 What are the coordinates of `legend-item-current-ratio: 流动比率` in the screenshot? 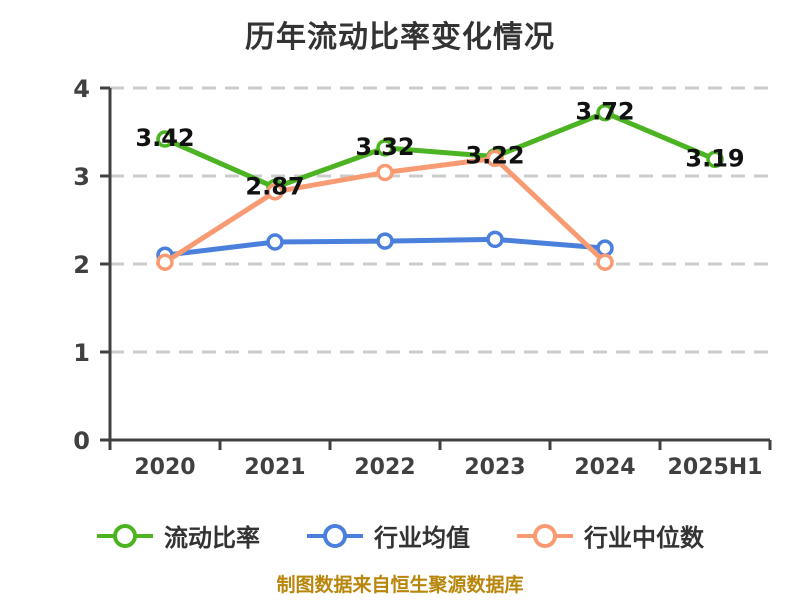 It's located at (178, 535).